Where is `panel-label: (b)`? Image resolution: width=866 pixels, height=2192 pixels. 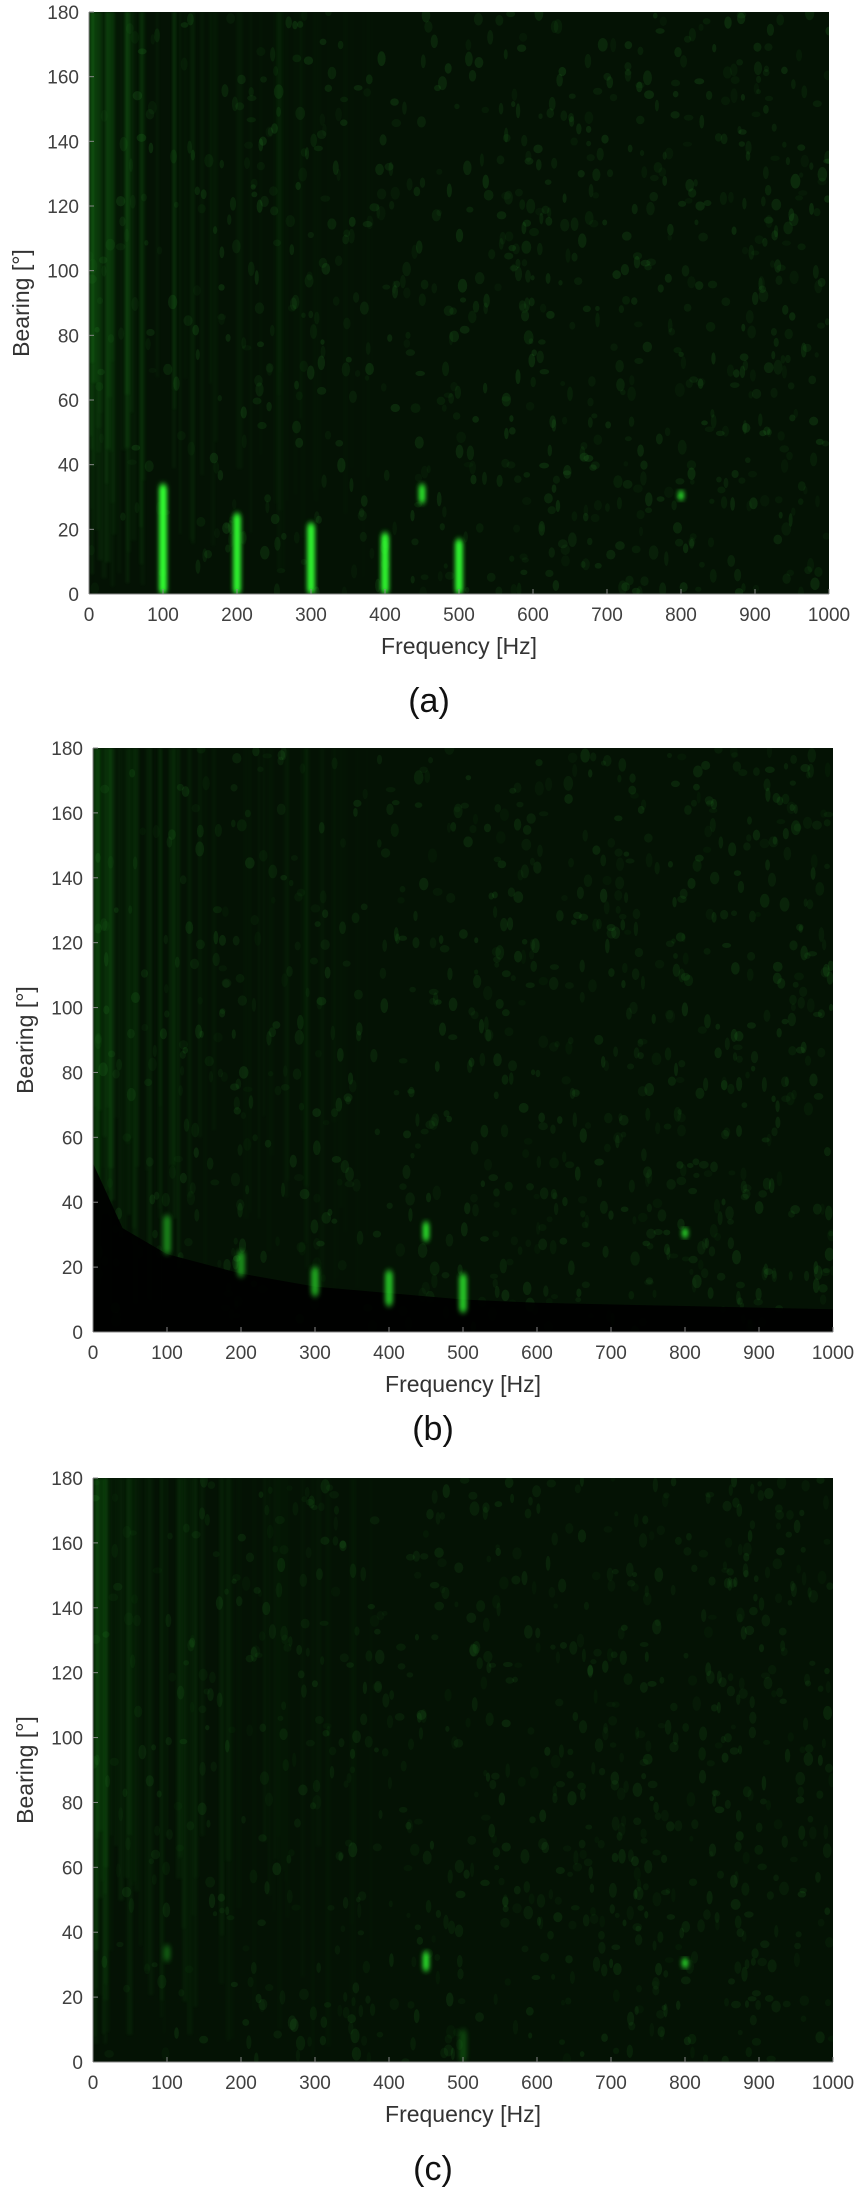
panel-label: (b) is located at coordinates (433, 1429).